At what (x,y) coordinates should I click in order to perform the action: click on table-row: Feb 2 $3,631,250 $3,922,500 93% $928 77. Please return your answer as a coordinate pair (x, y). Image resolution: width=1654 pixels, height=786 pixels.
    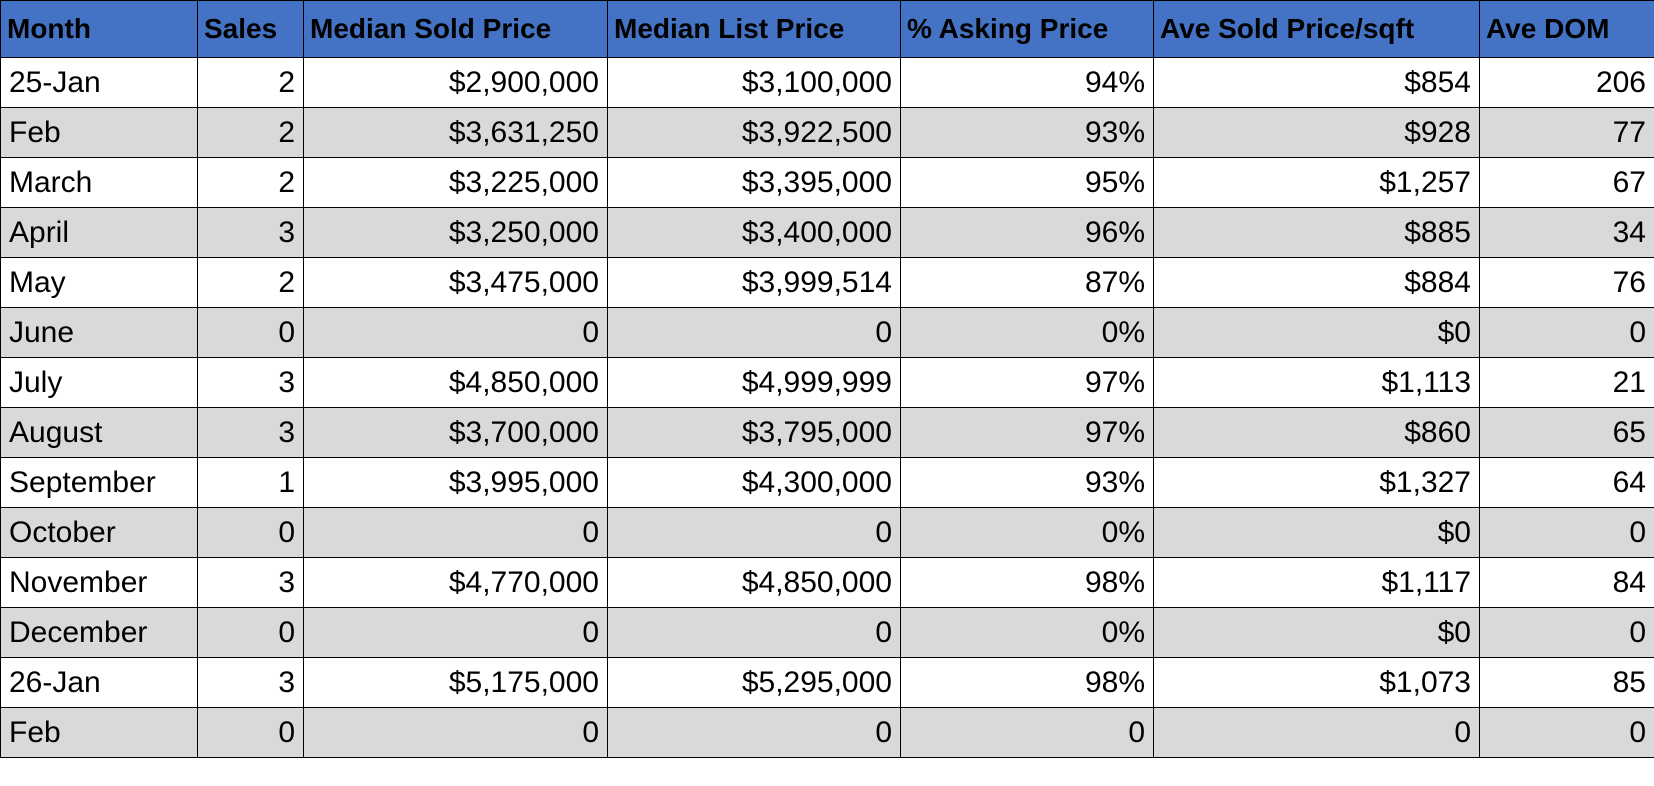
    Looking at the image, I should click on (827, 132).